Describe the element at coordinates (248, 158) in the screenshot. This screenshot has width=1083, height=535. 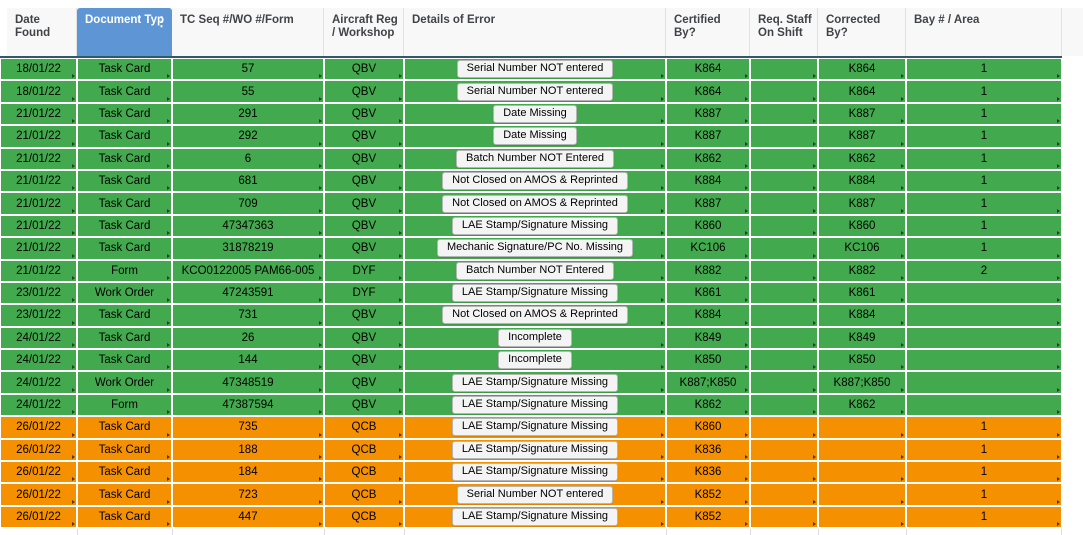
I see `cell-tc-seq: 6` at that location.